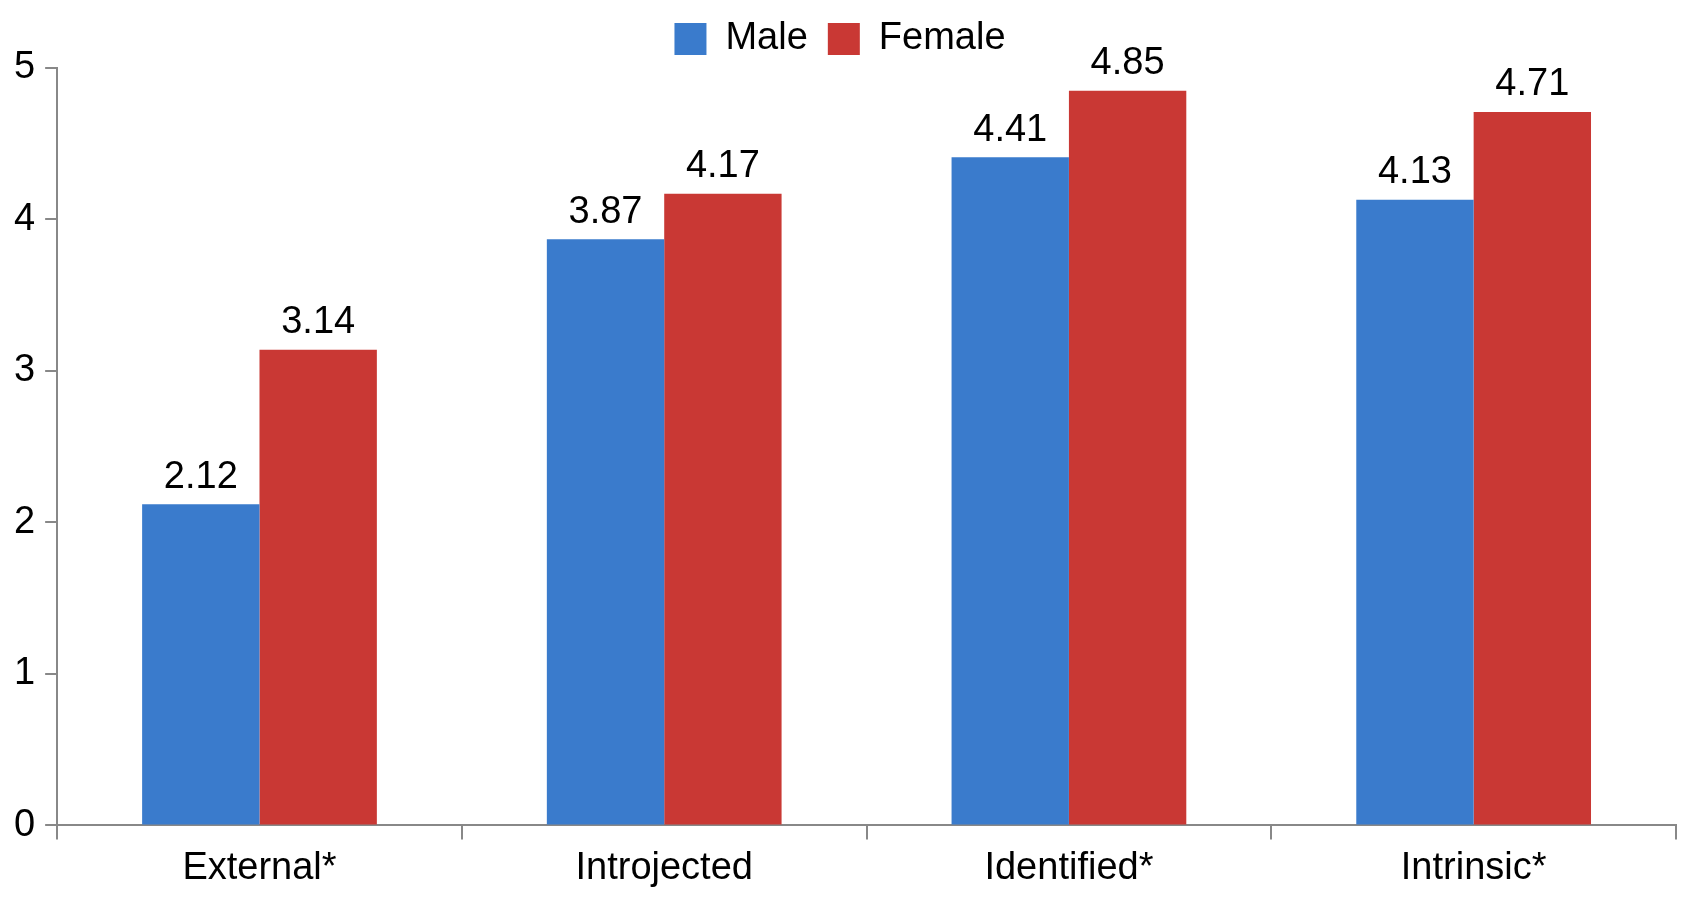 The image size is (1682, 901). What do you see at coordinates (605, 209) in the screenshot?
I see `data-label: 3.87` at bounding box center [605, 209].